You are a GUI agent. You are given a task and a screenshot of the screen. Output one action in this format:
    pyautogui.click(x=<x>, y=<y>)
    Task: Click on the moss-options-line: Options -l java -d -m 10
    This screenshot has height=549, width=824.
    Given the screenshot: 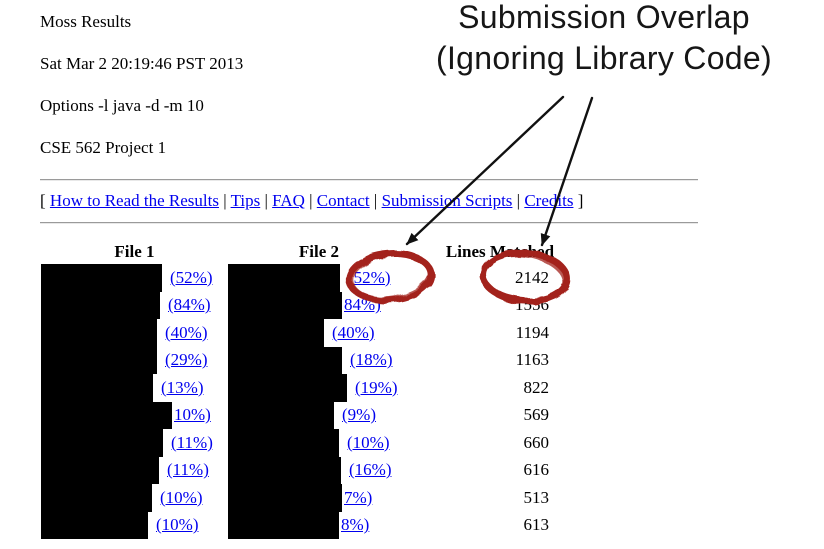 What is the action you would take?
    pyautogui.click(x=122, y=105)
    